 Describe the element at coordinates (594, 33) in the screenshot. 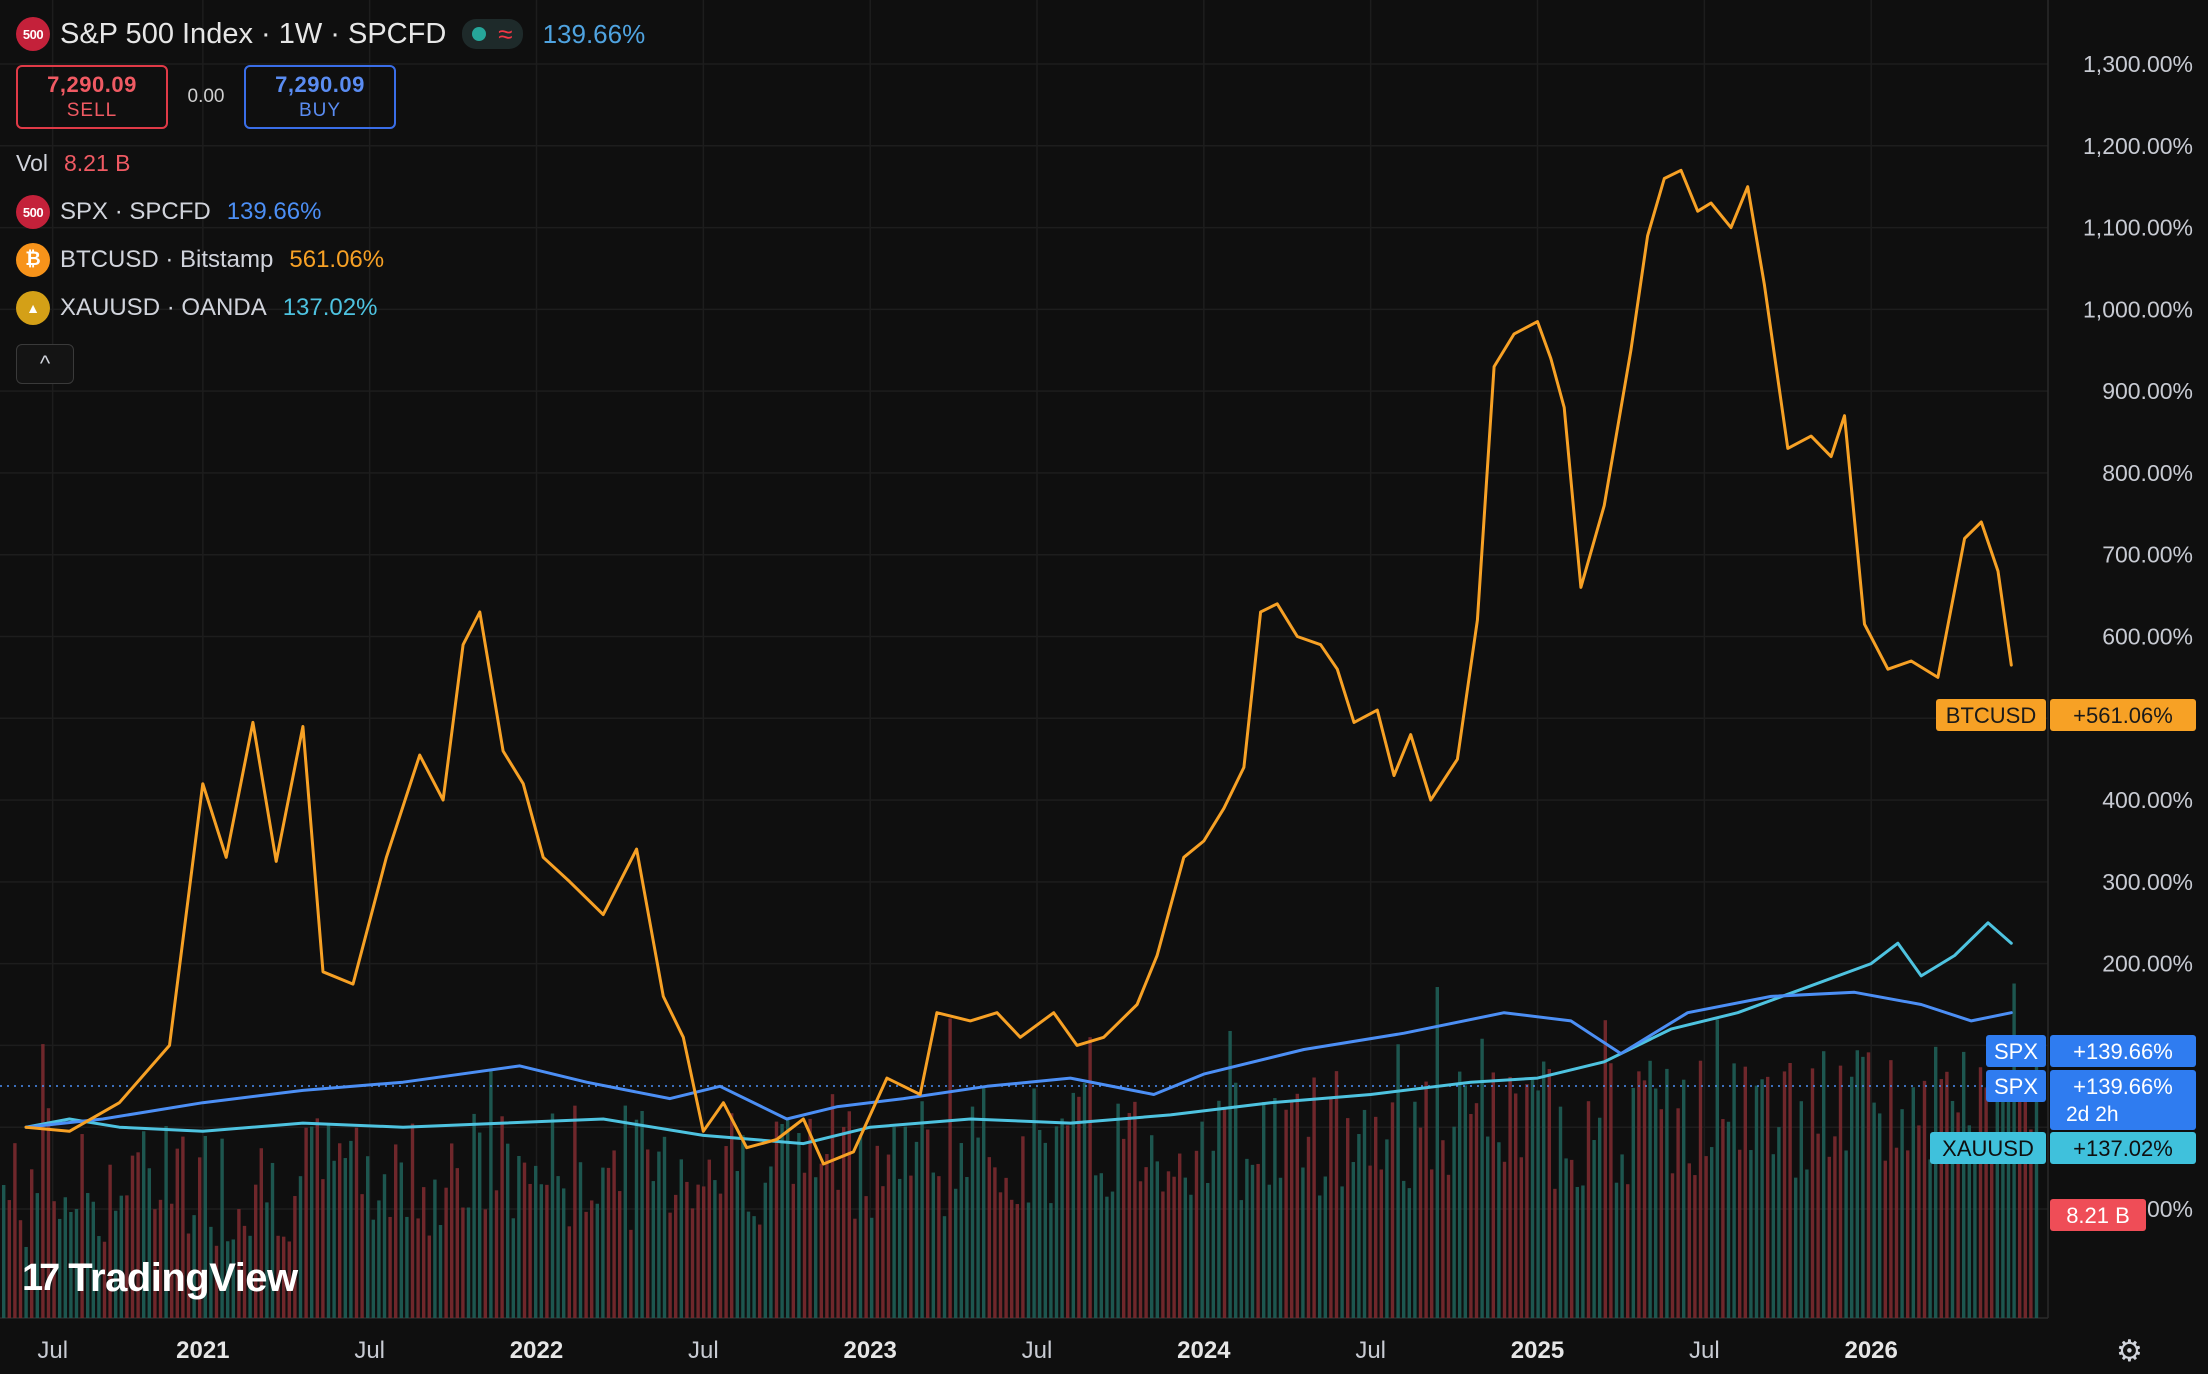

I see `symbol-change: 139.66%` at that location.